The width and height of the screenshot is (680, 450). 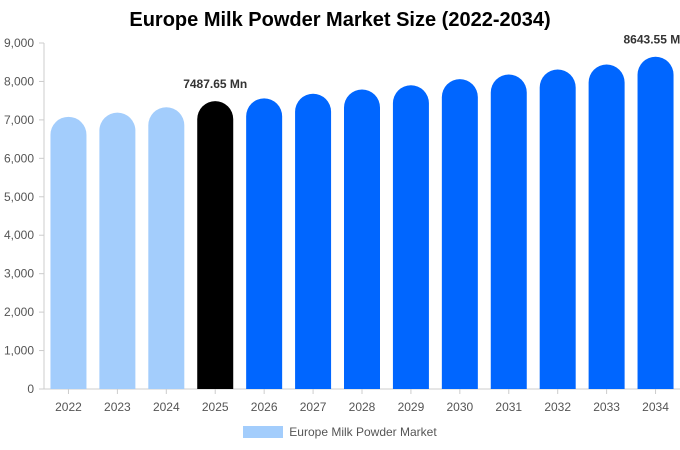 What do you see at coordinates (19, 235) in the screenshot?
I see `y-tick-label: 4,000` at bounding box center [19, 235].